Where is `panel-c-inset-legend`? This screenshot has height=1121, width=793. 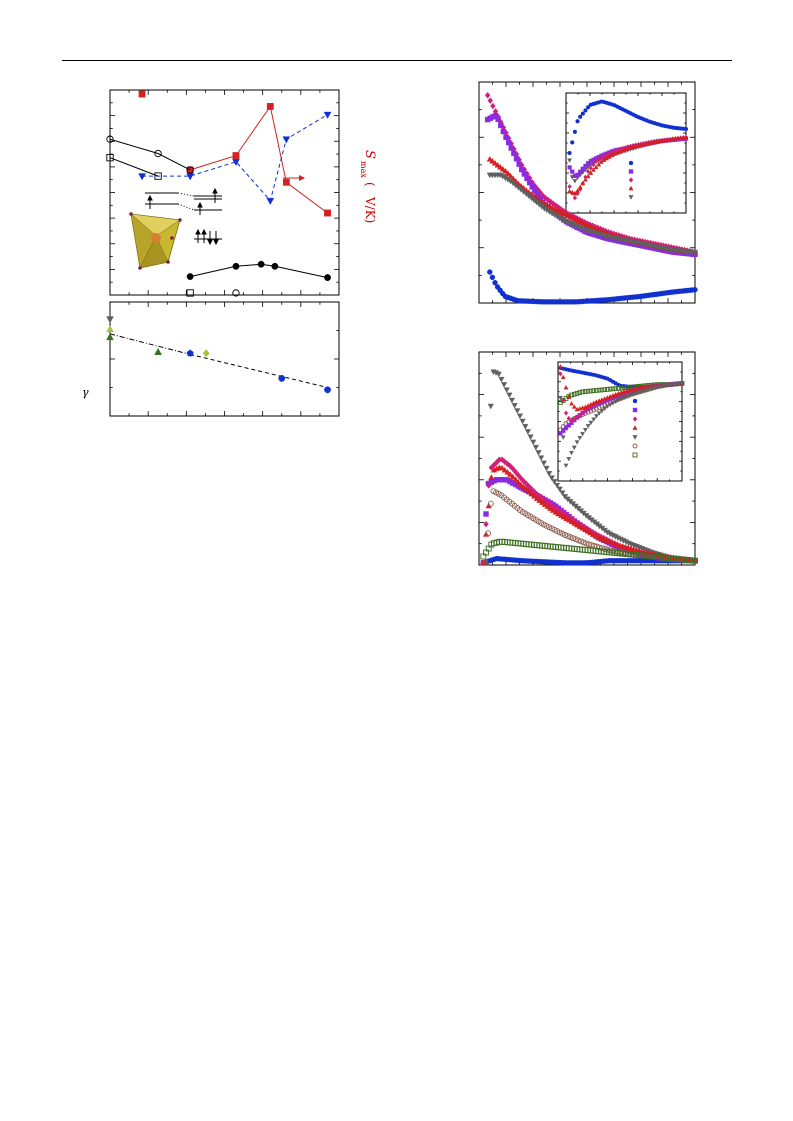 panel-c-inset-legend is located at coordinates (631, 180).